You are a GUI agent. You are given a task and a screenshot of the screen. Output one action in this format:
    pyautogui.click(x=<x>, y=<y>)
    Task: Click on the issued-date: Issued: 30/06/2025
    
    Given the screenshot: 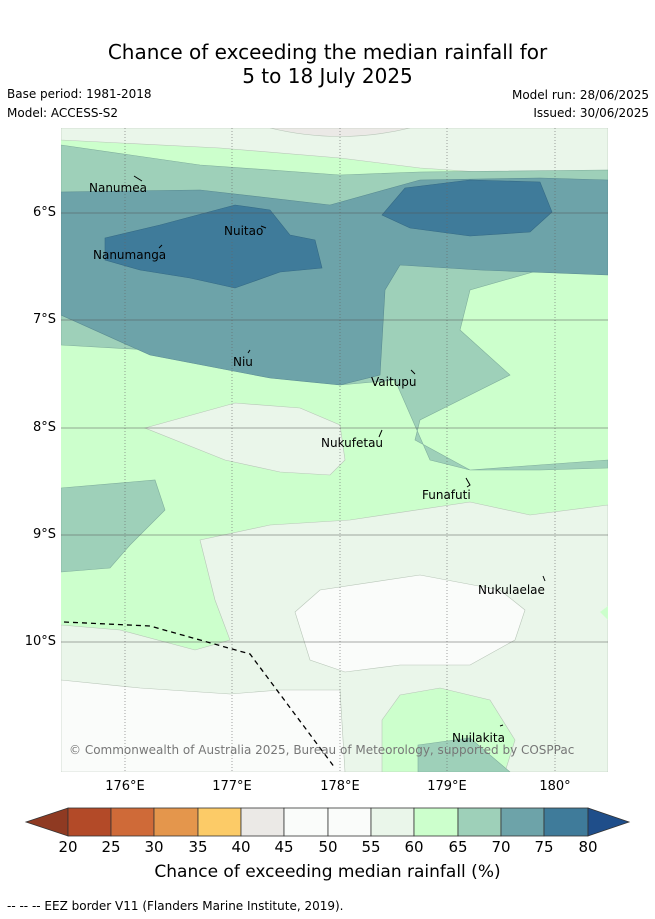 What is the action you would take?
    pyautogui.click(x=591, y=113)
    